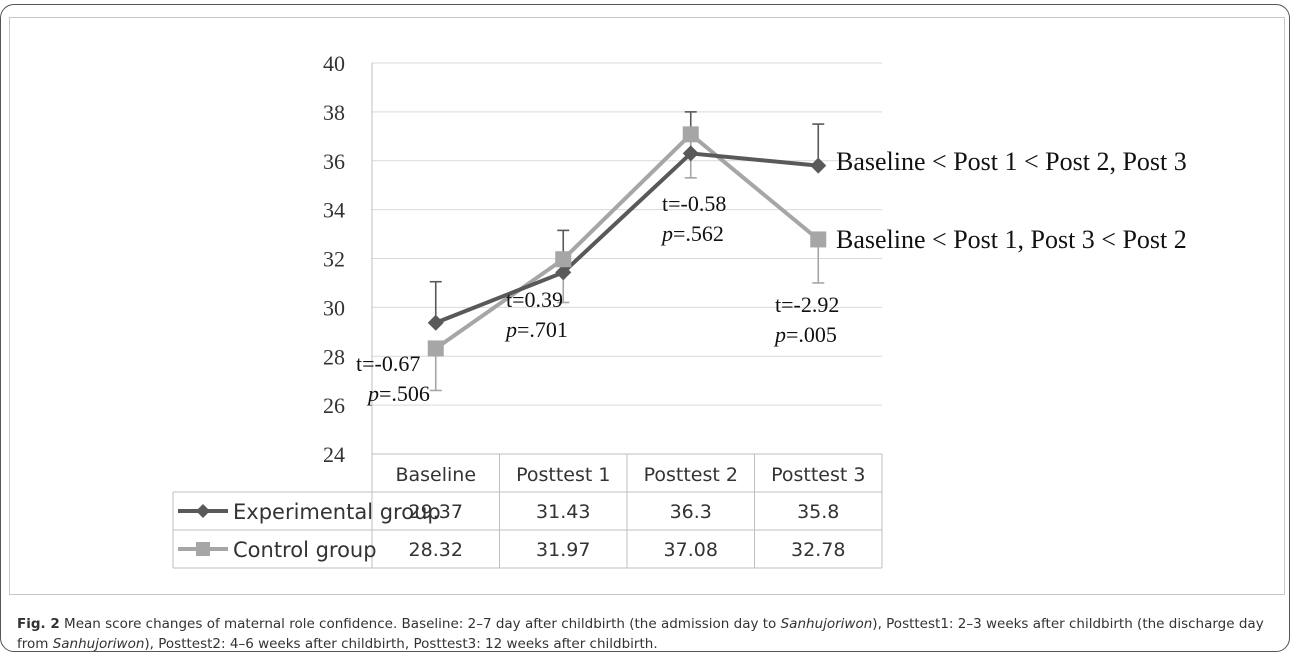  I want to click on t-statistic-label: t=-0.67, so click(388, 363).